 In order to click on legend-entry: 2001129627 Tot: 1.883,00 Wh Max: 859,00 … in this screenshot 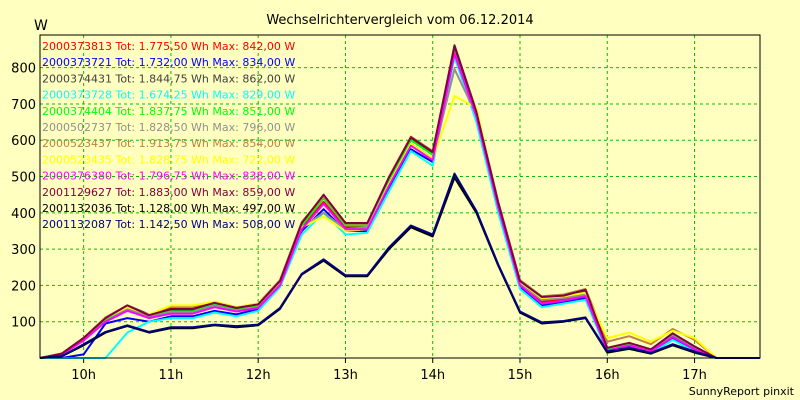, I will do `click(168, 192)`.